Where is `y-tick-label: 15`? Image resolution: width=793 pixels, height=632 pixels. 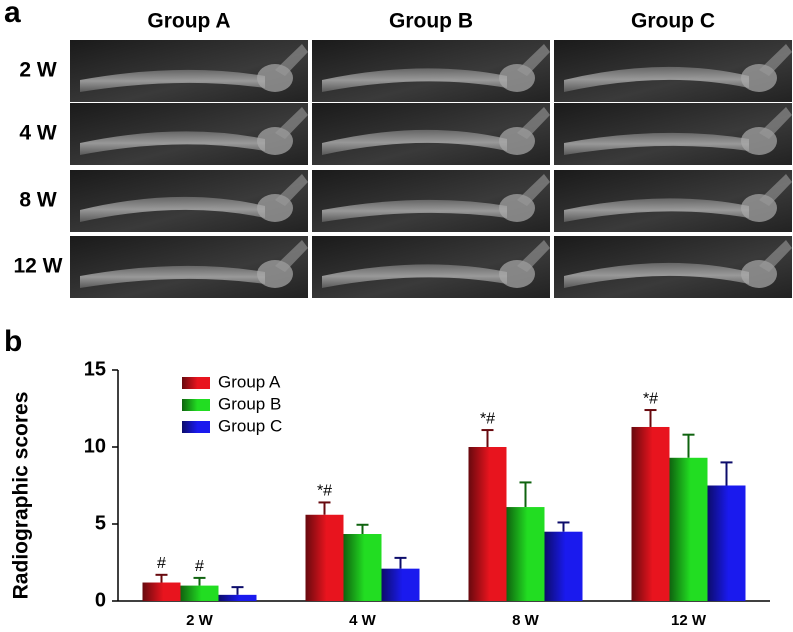
y-tick-label: 15 is located at coordinates (95, 369).